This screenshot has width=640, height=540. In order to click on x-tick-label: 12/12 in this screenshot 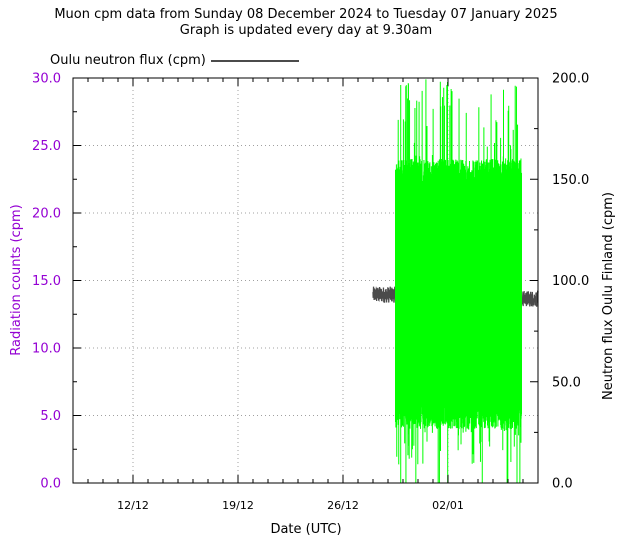, I will do `click(133, 505)`.